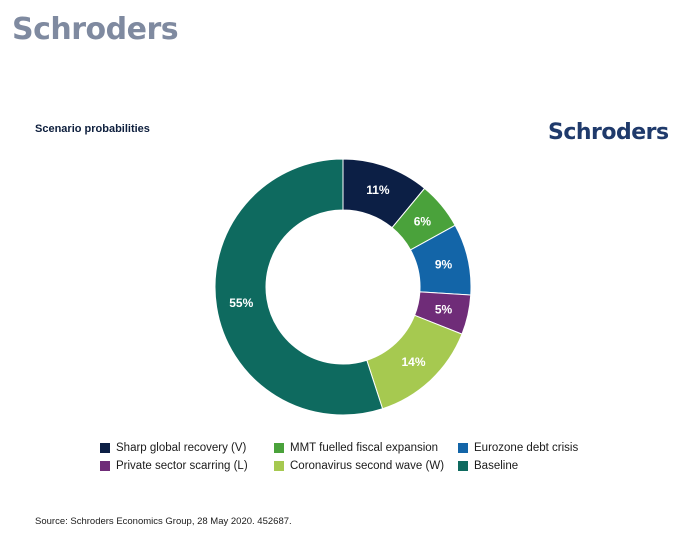  I want to click on legend-item-5: Coronavirus second wave (W), so click(366, 466).